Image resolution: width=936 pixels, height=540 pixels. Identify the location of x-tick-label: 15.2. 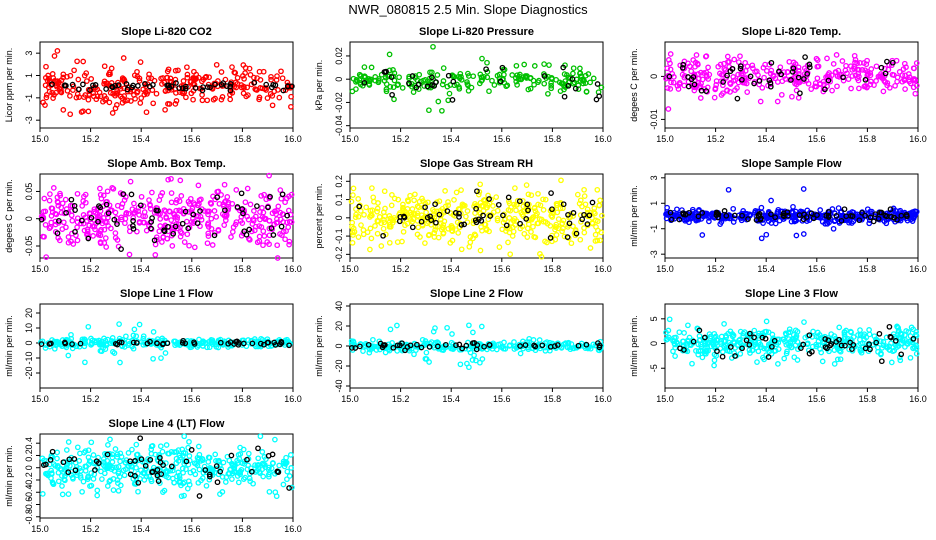
(91, 139).